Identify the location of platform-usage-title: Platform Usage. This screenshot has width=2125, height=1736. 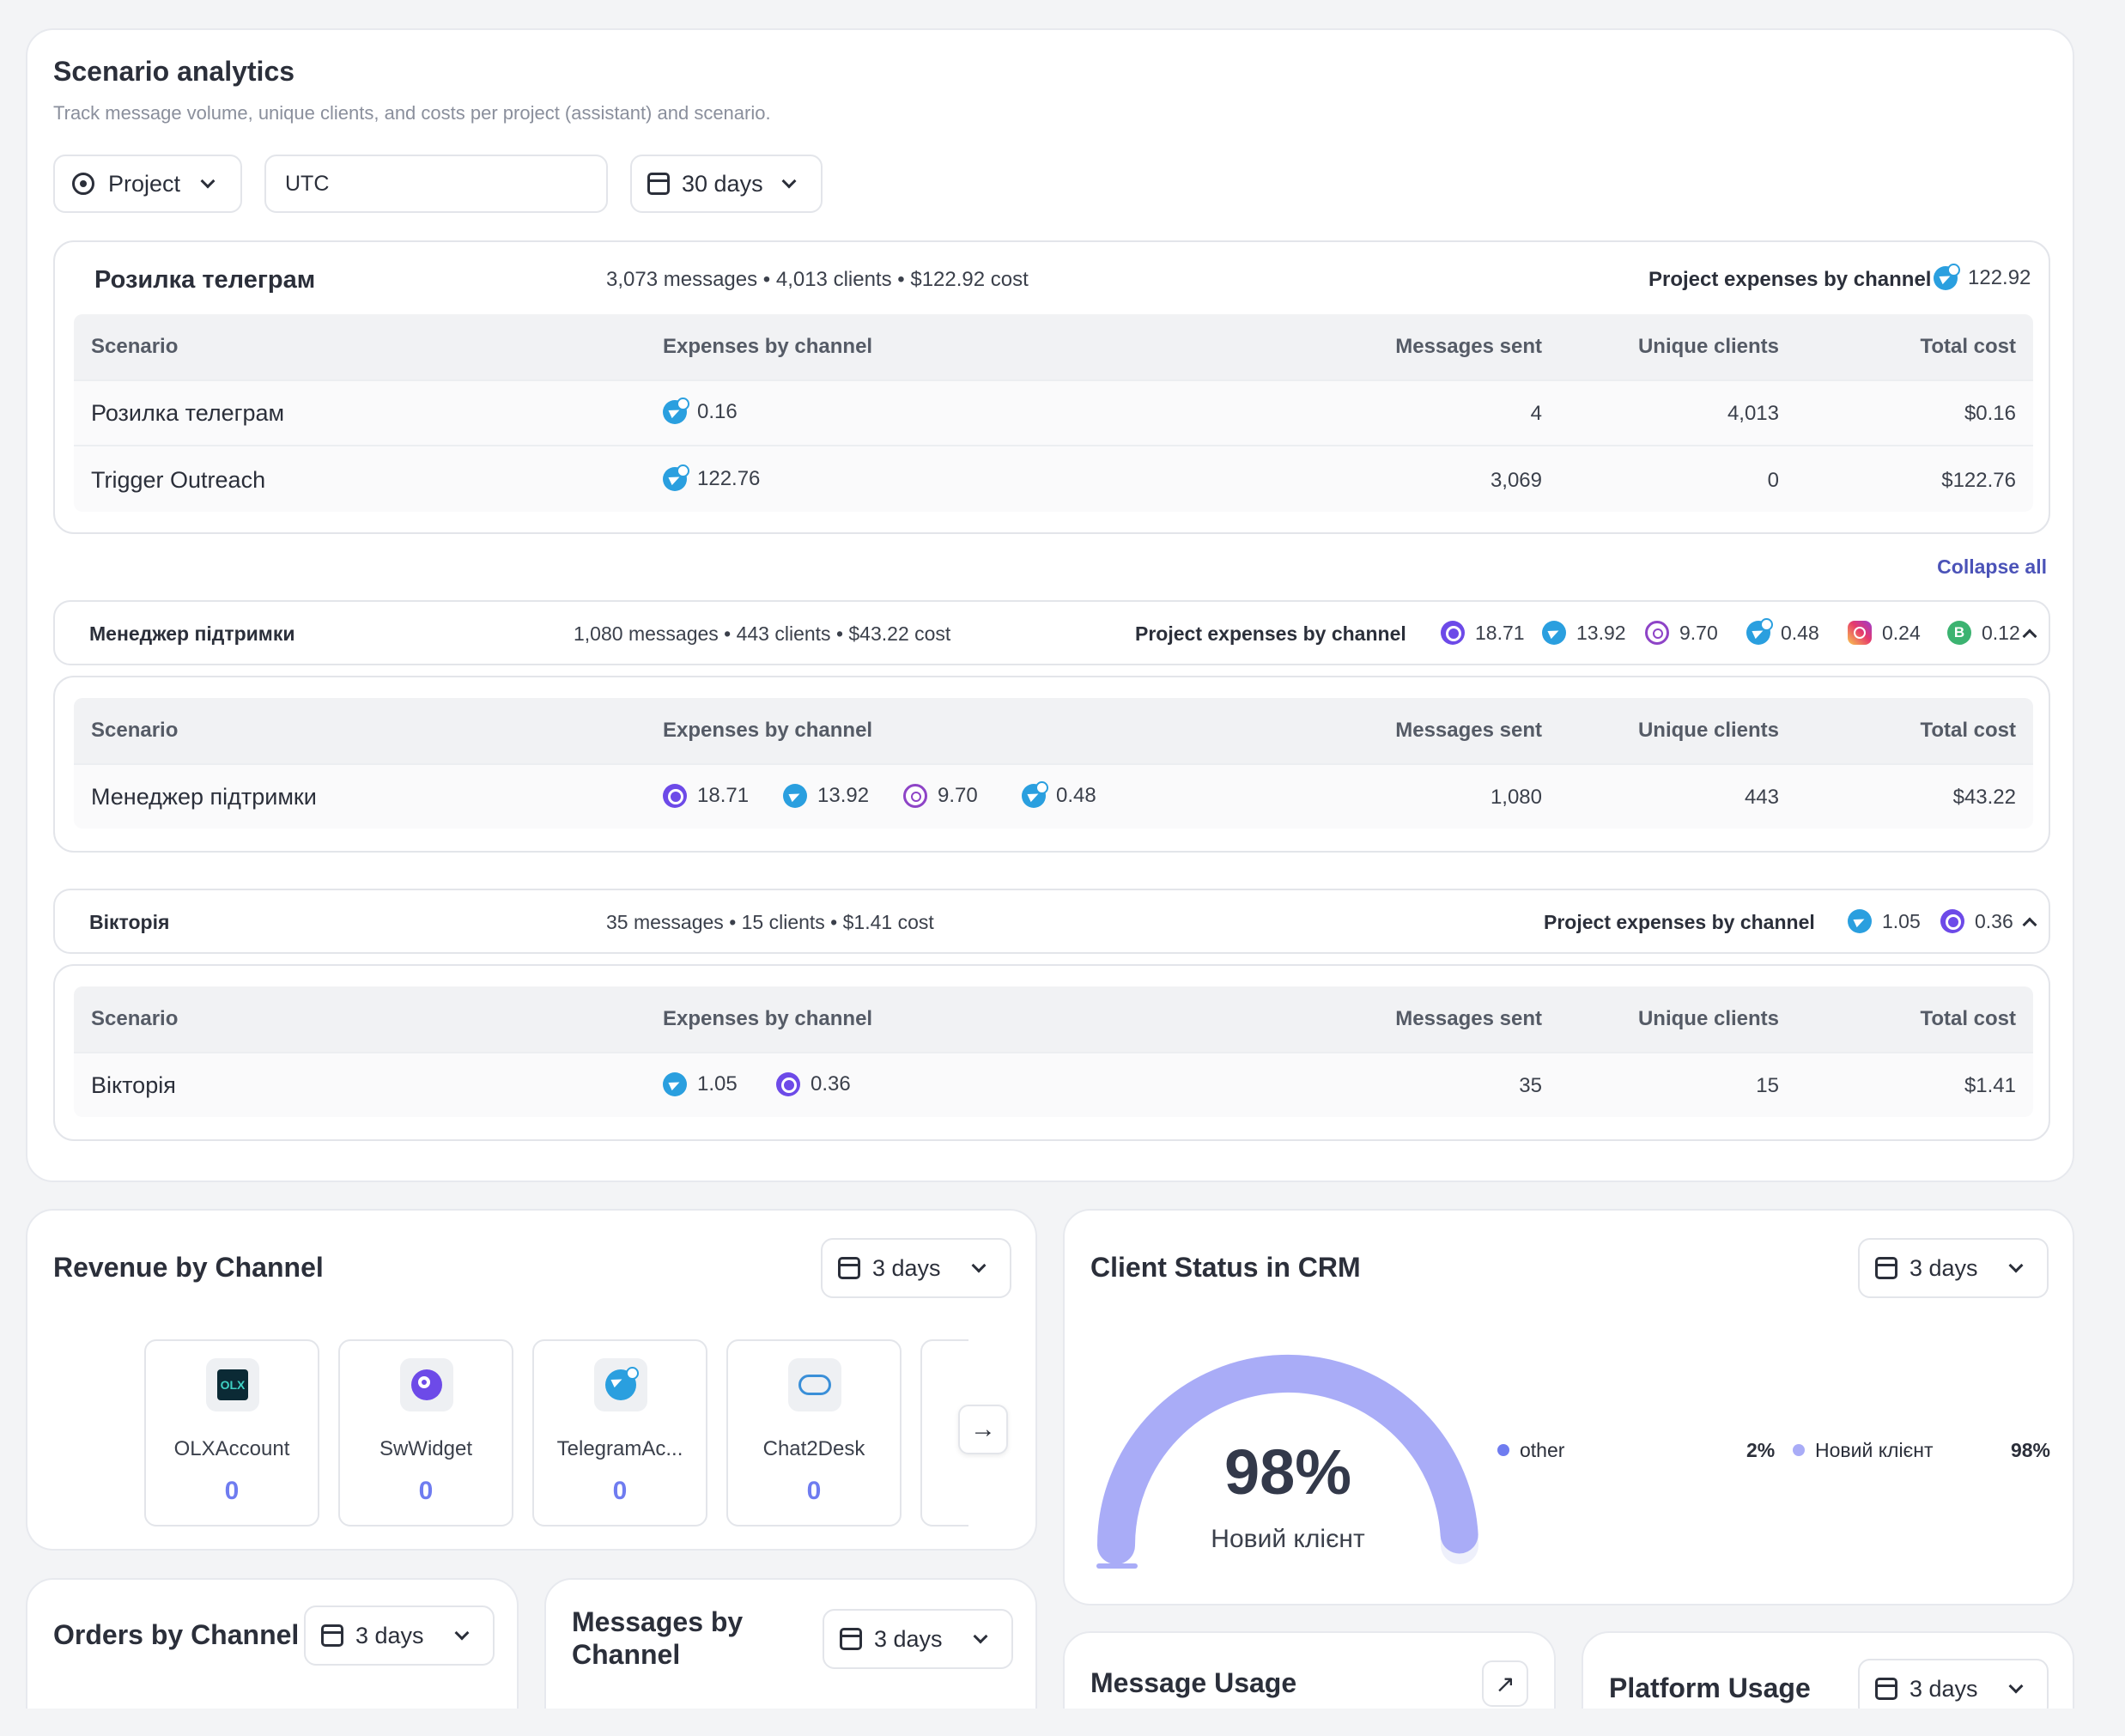
(1710, 1687).